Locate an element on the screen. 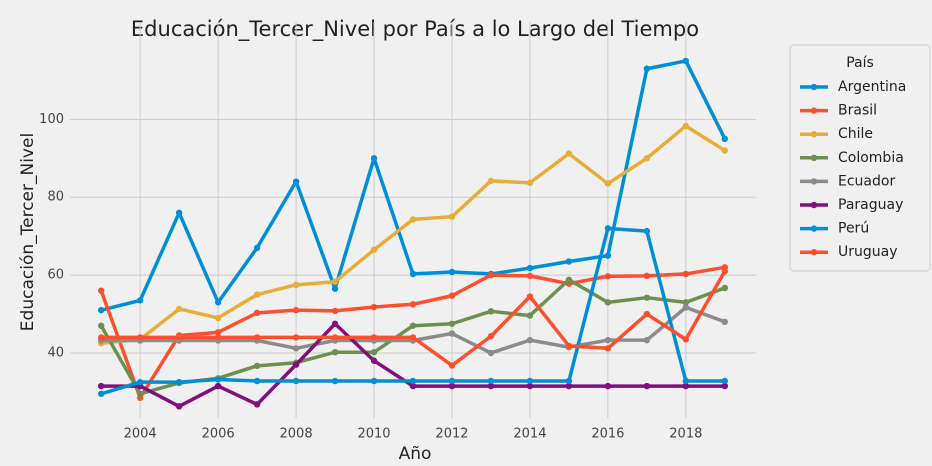 This screenshot has height=466, width=932. x-tick-label: 2010 is located at coordinates (373, 434).